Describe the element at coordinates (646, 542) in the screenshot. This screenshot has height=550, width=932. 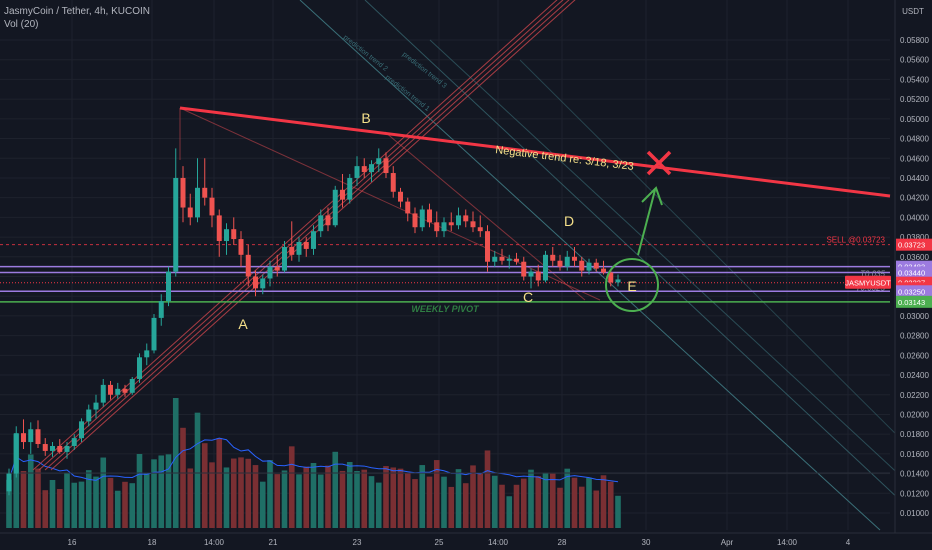
I see `time-tick-label: 30` at that location.